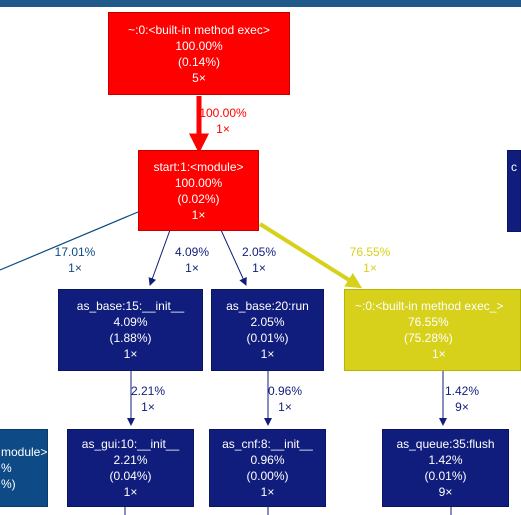  I want to click on edge-label-start-to-base-init: 4.09% 1×, so click(192, 260).